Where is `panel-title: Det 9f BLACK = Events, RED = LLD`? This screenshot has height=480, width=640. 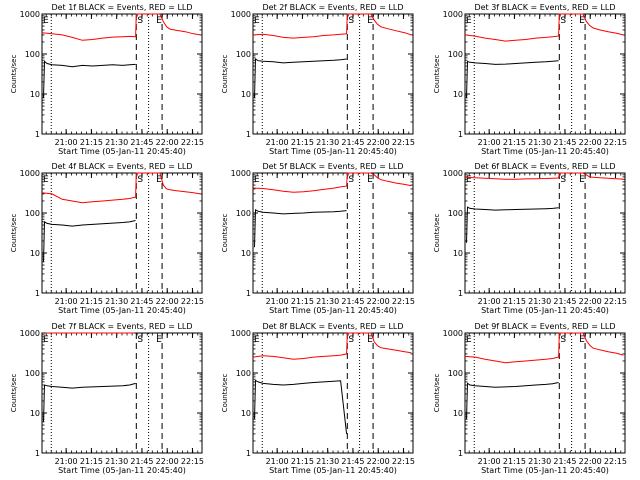 panel-title: Det 9f BLACK = Events, RED = LLD is located at coordinates (544, 326).